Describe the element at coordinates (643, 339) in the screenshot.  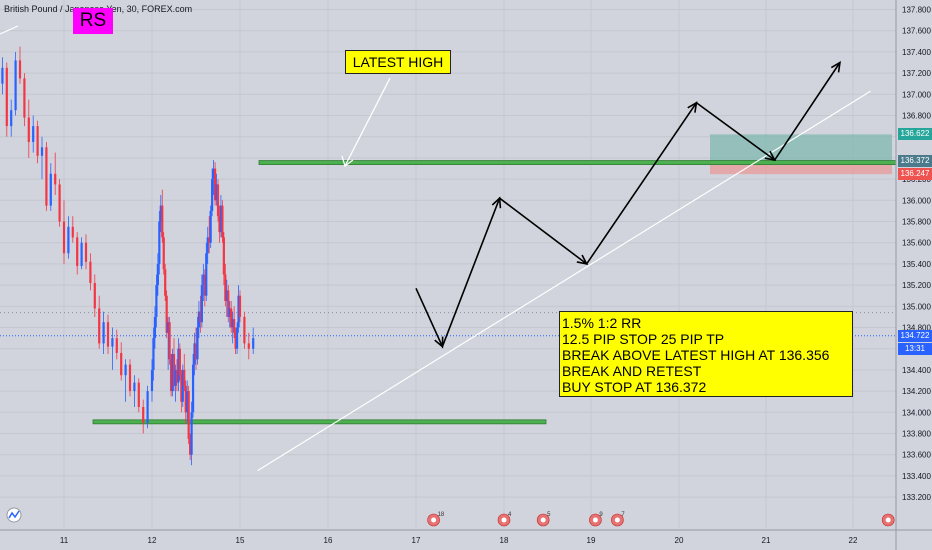
I see `note-line: 12.5 PIP STOP 25 PIP TP` at that location.